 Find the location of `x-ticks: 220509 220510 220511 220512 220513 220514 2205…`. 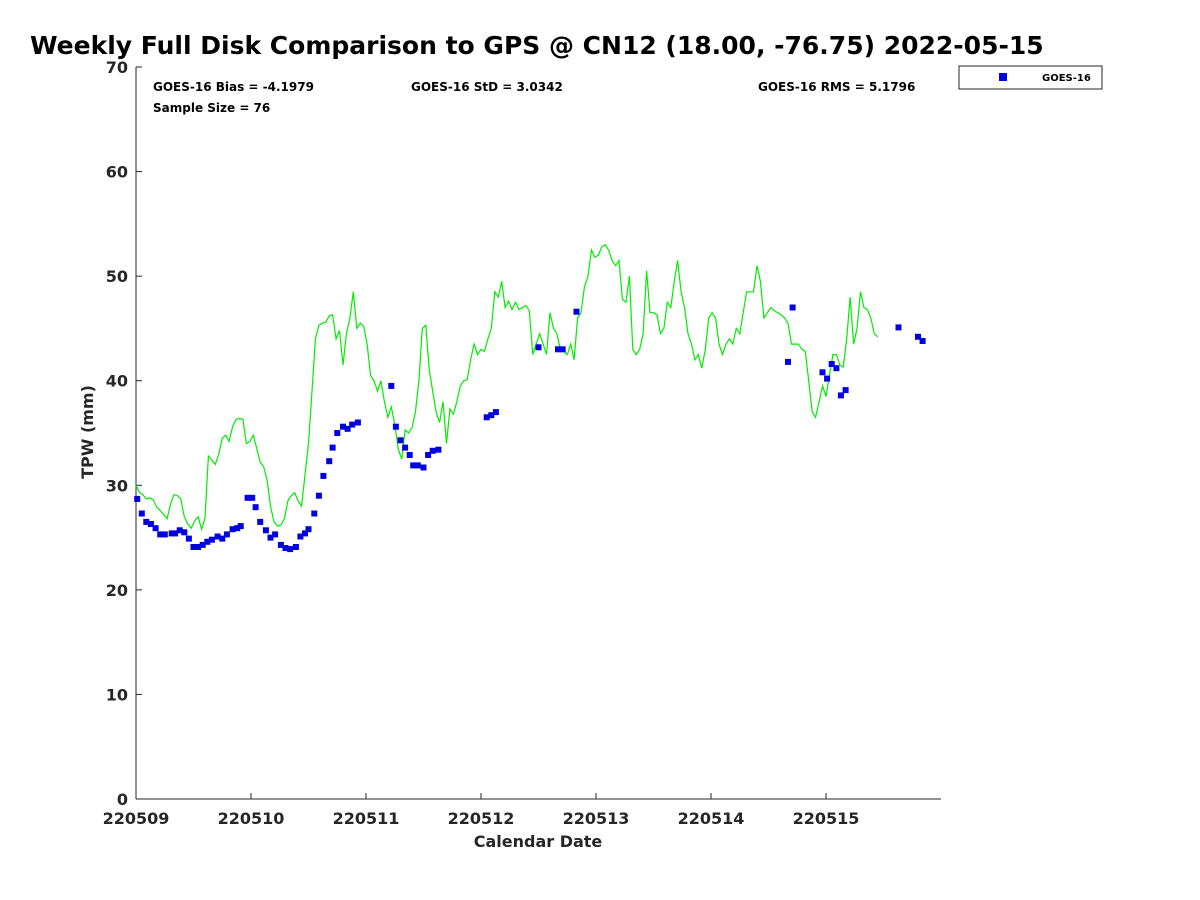

x-ticks: 220509 220510 220511 220512 220513 220514 2205… is located at coordinates (481, 810).